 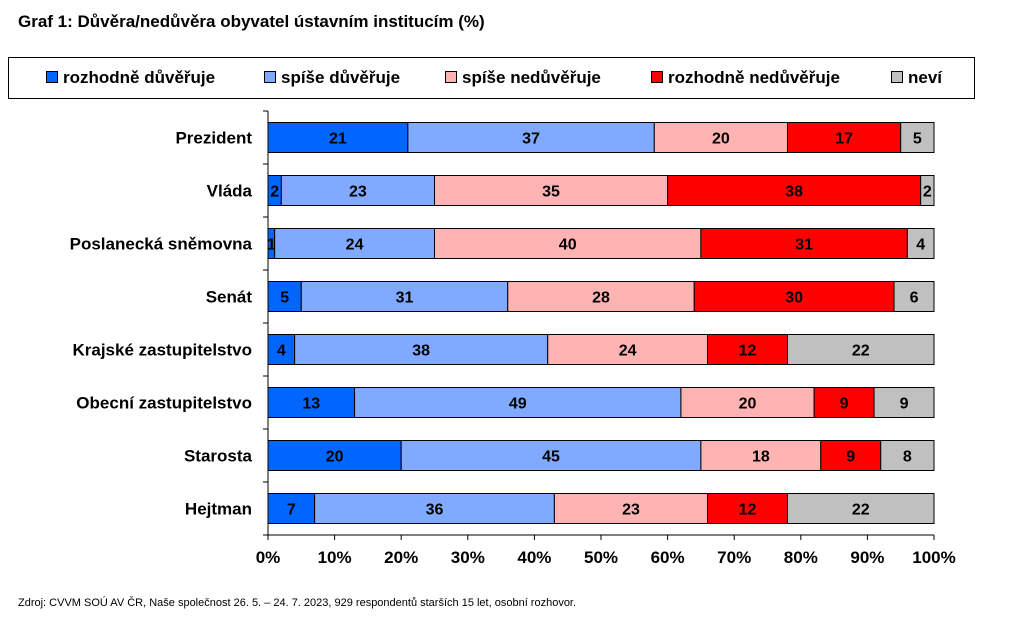 I want to click on legend-label: rozhodně nedůvěřuje, so click(x=754, y=77).